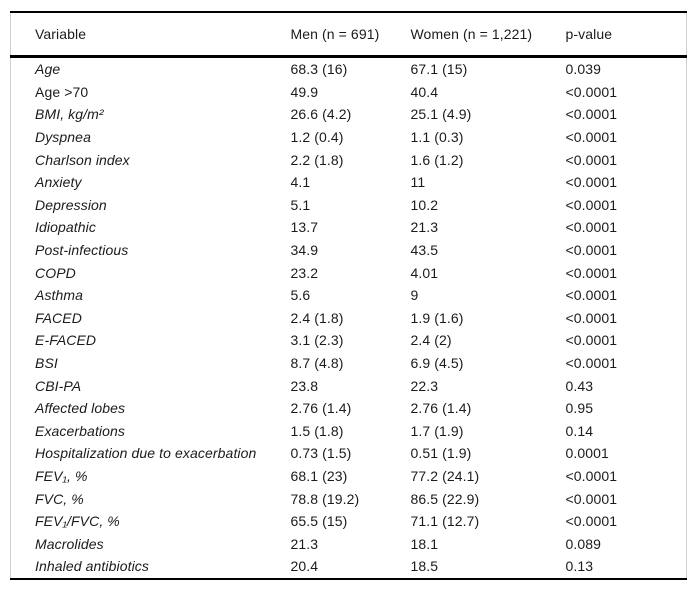 The image size is (695, 591). What do you see at coordinates (349, 363) in the screenshot?
I see `table-row: BSI 8.7 (4.8) 6.9 (4.5) <0.0001` at bounding box center [349, 363].